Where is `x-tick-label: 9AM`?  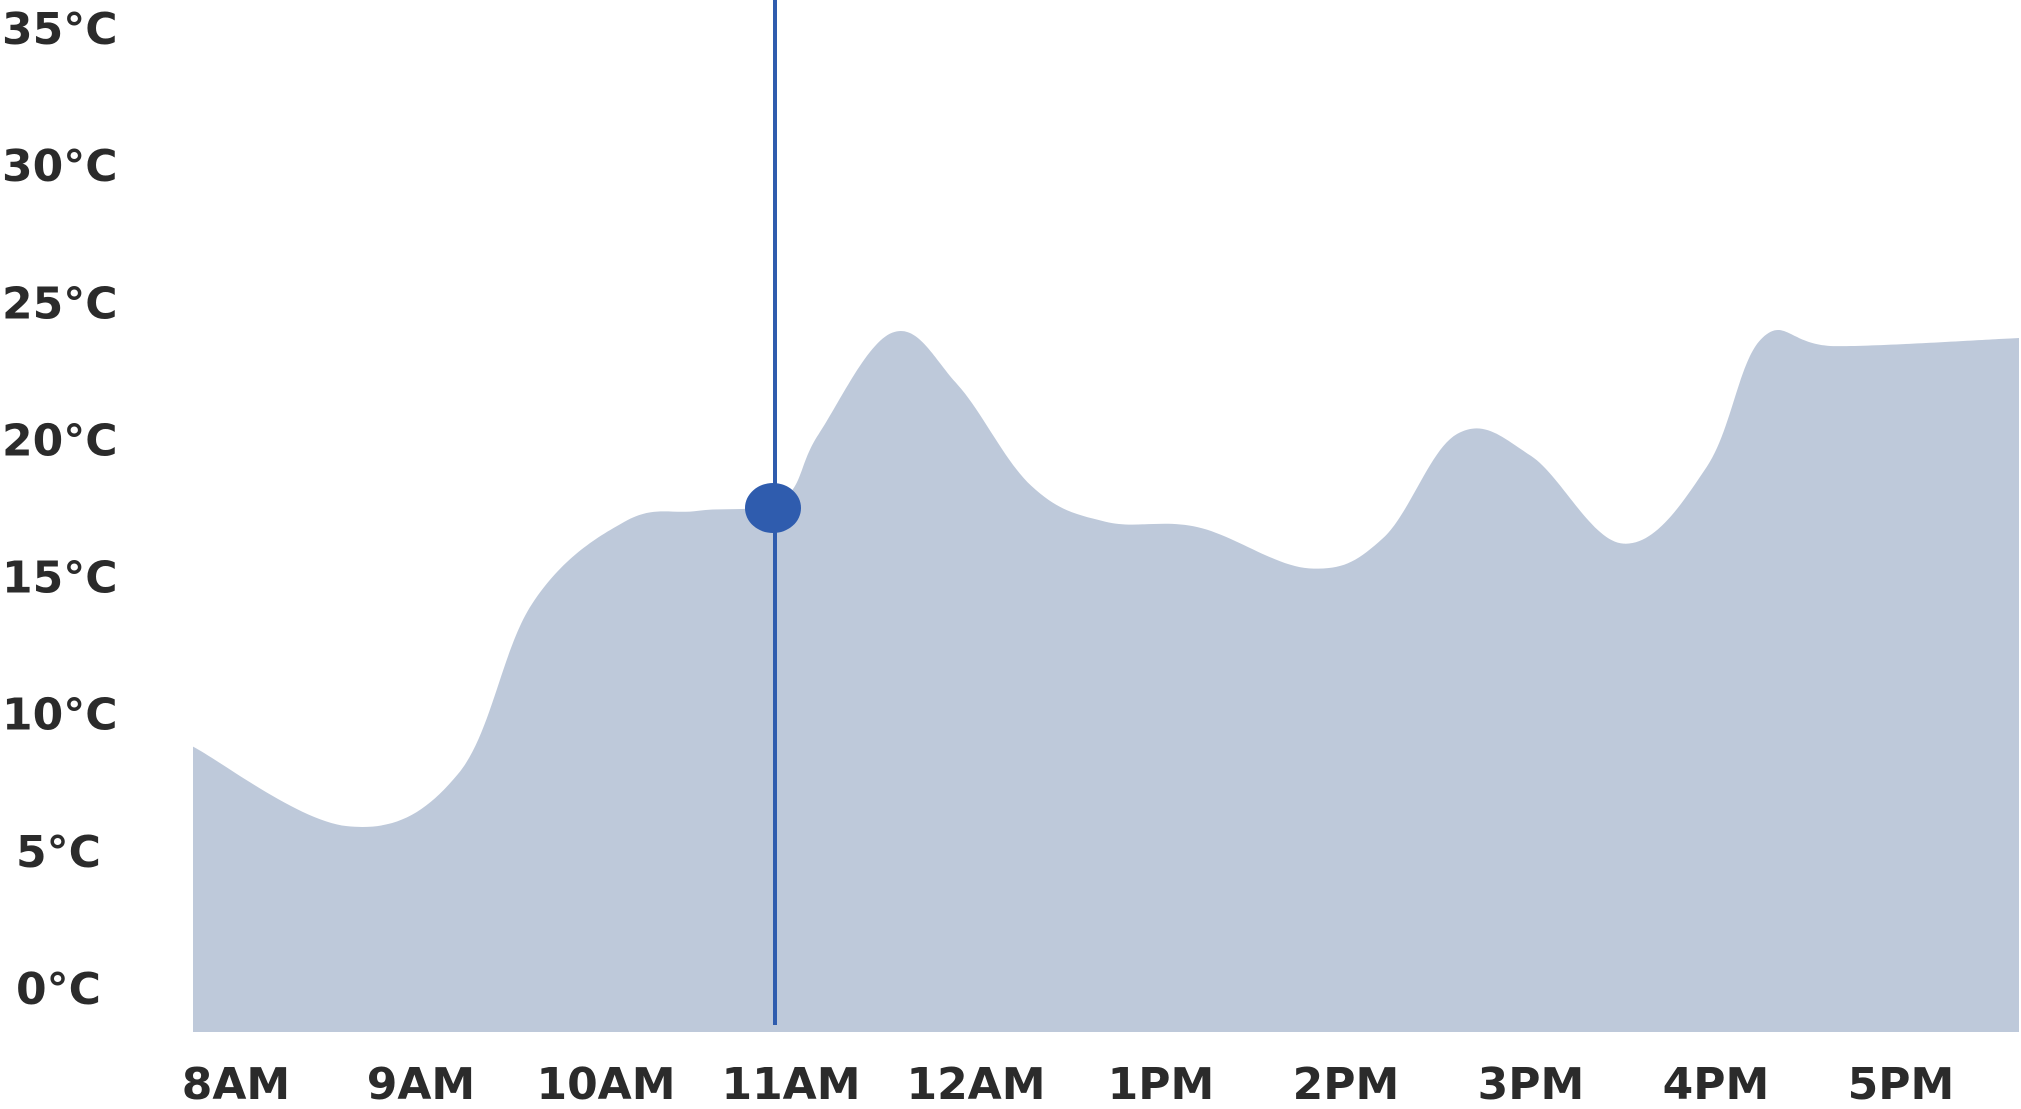
x-tick-label: 9AM is located at coordinates (421, 1084).